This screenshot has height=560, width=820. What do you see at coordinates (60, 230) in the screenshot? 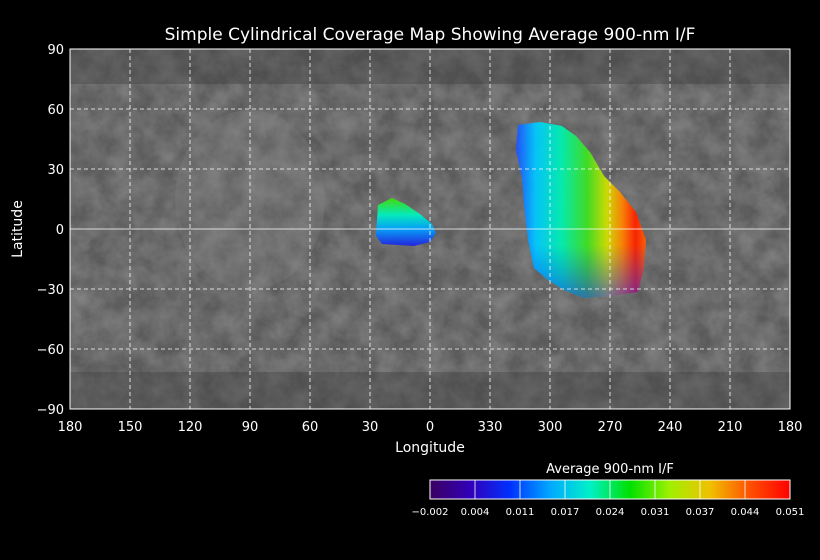
I see `y-tick-label: 0` at bounding box center [60, 230].